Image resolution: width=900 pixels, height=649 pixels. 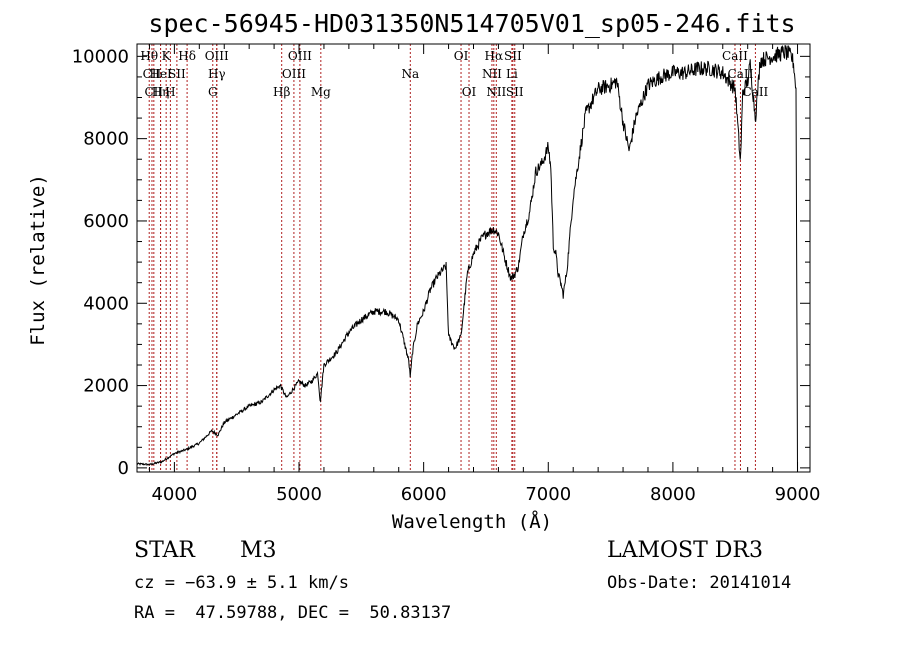 I want to click on y-tick-label: 4000, so click(x=106, y=303).